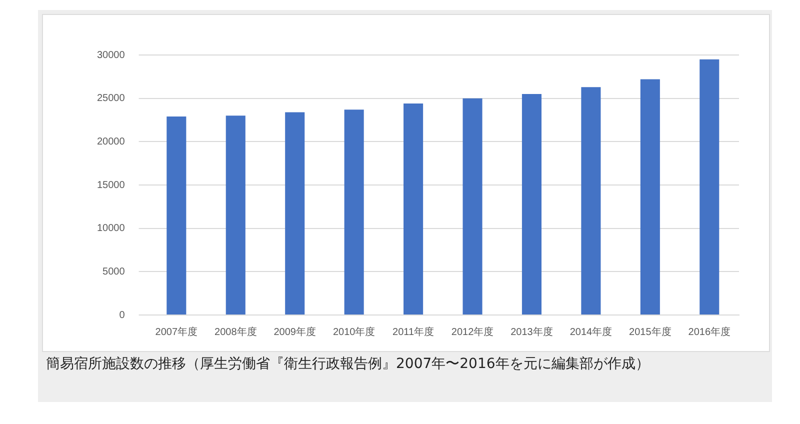 This screenshot has height=424, width=800. I want to click on x-tick-label: 2010年度, so click(354, 332).